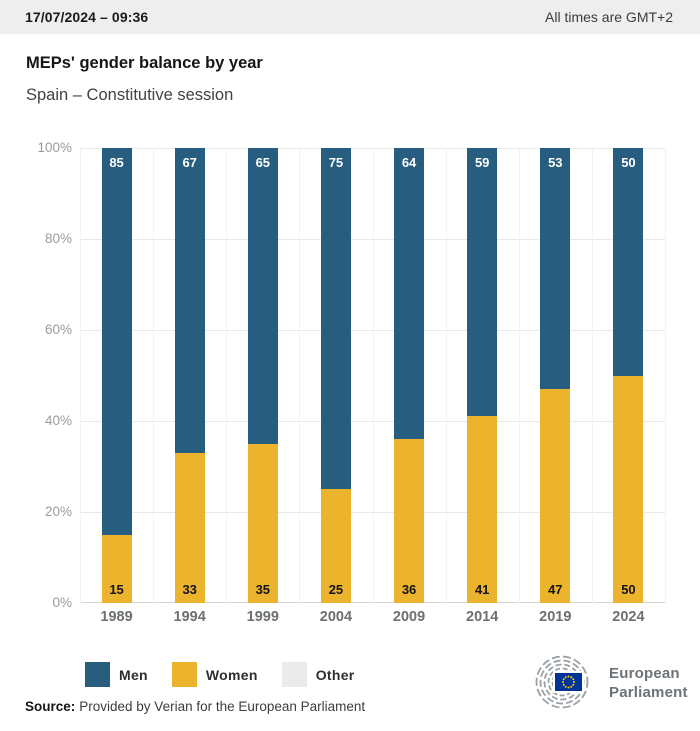  What do you see at coordinates (133, 674) in the screenshot?
I see `legend-label: Men` at bounding box center [133, 674].